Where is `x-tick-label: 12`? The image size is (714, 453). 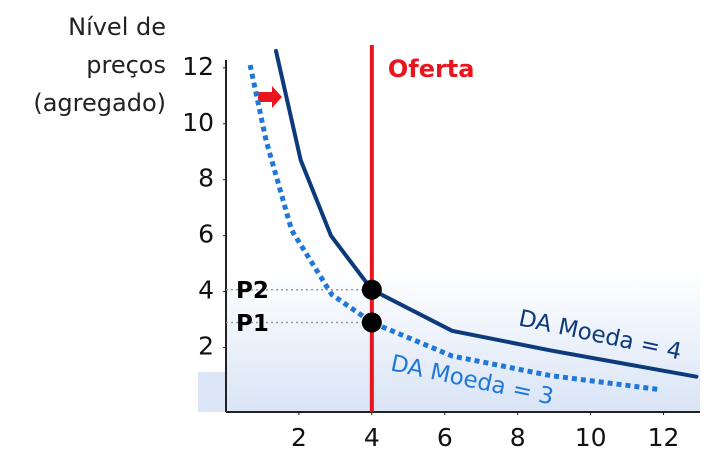
x-tick-label: 12 is located at coordinates (664, 437).